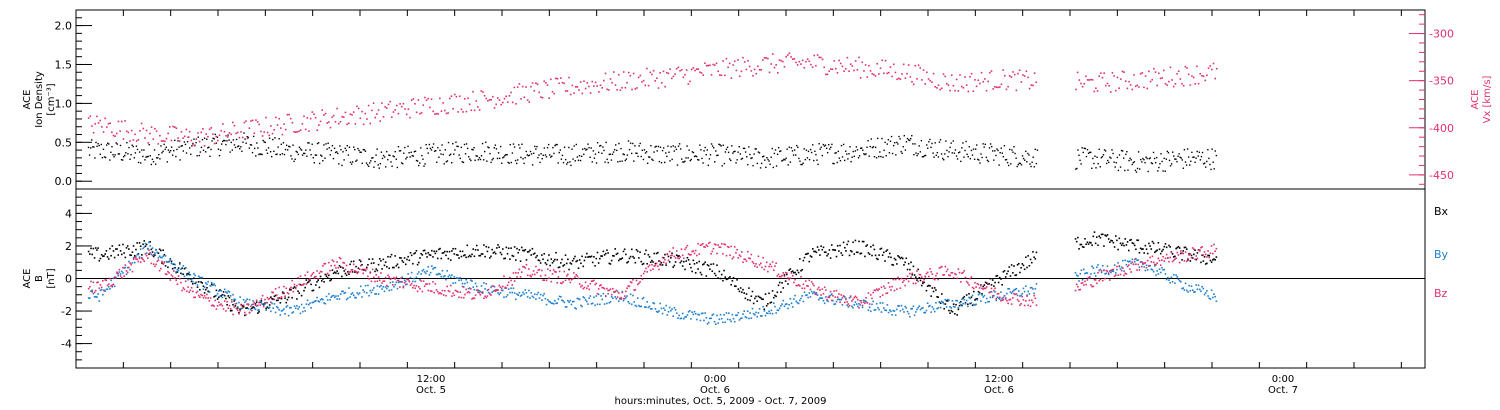 Image resolution: width=1500 pixels, height=410 pixels. Describe the element at coordinates (1441, 34) in the screenshot. I see `top-right-tick-label: -300` at that location.